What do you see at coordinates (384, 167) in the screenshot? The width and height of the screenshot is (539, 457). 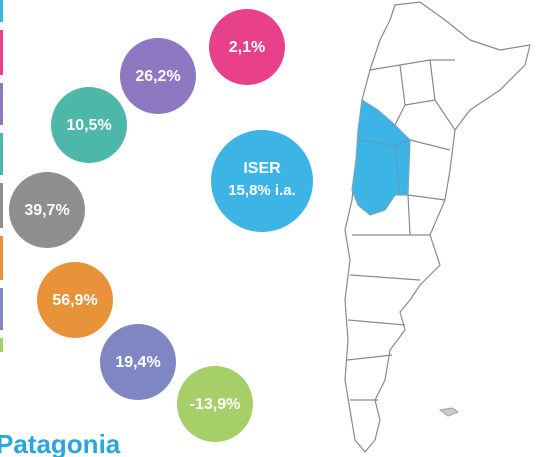 I see `region-lines` at bounding box center [384, 167].